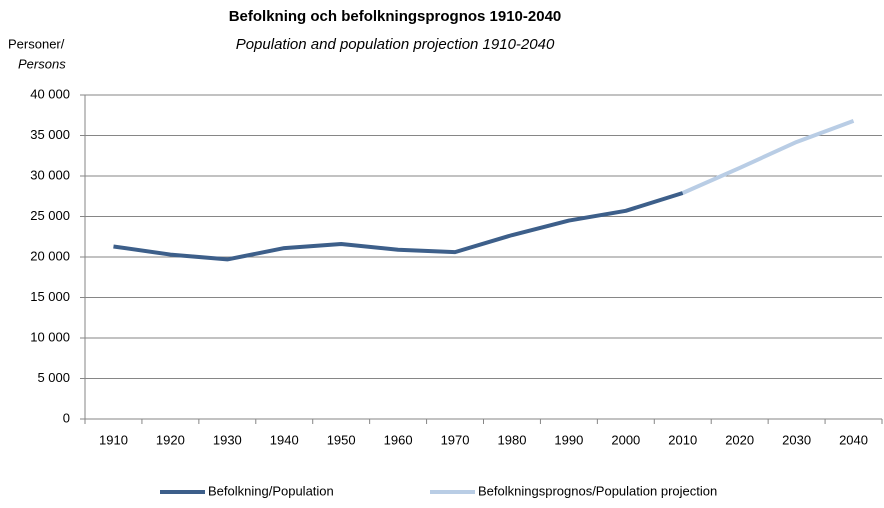 Image resolution: width=884 pixels, height=508 pixels. I want to click on y-tick-label: 20 000, so click(50, 255).